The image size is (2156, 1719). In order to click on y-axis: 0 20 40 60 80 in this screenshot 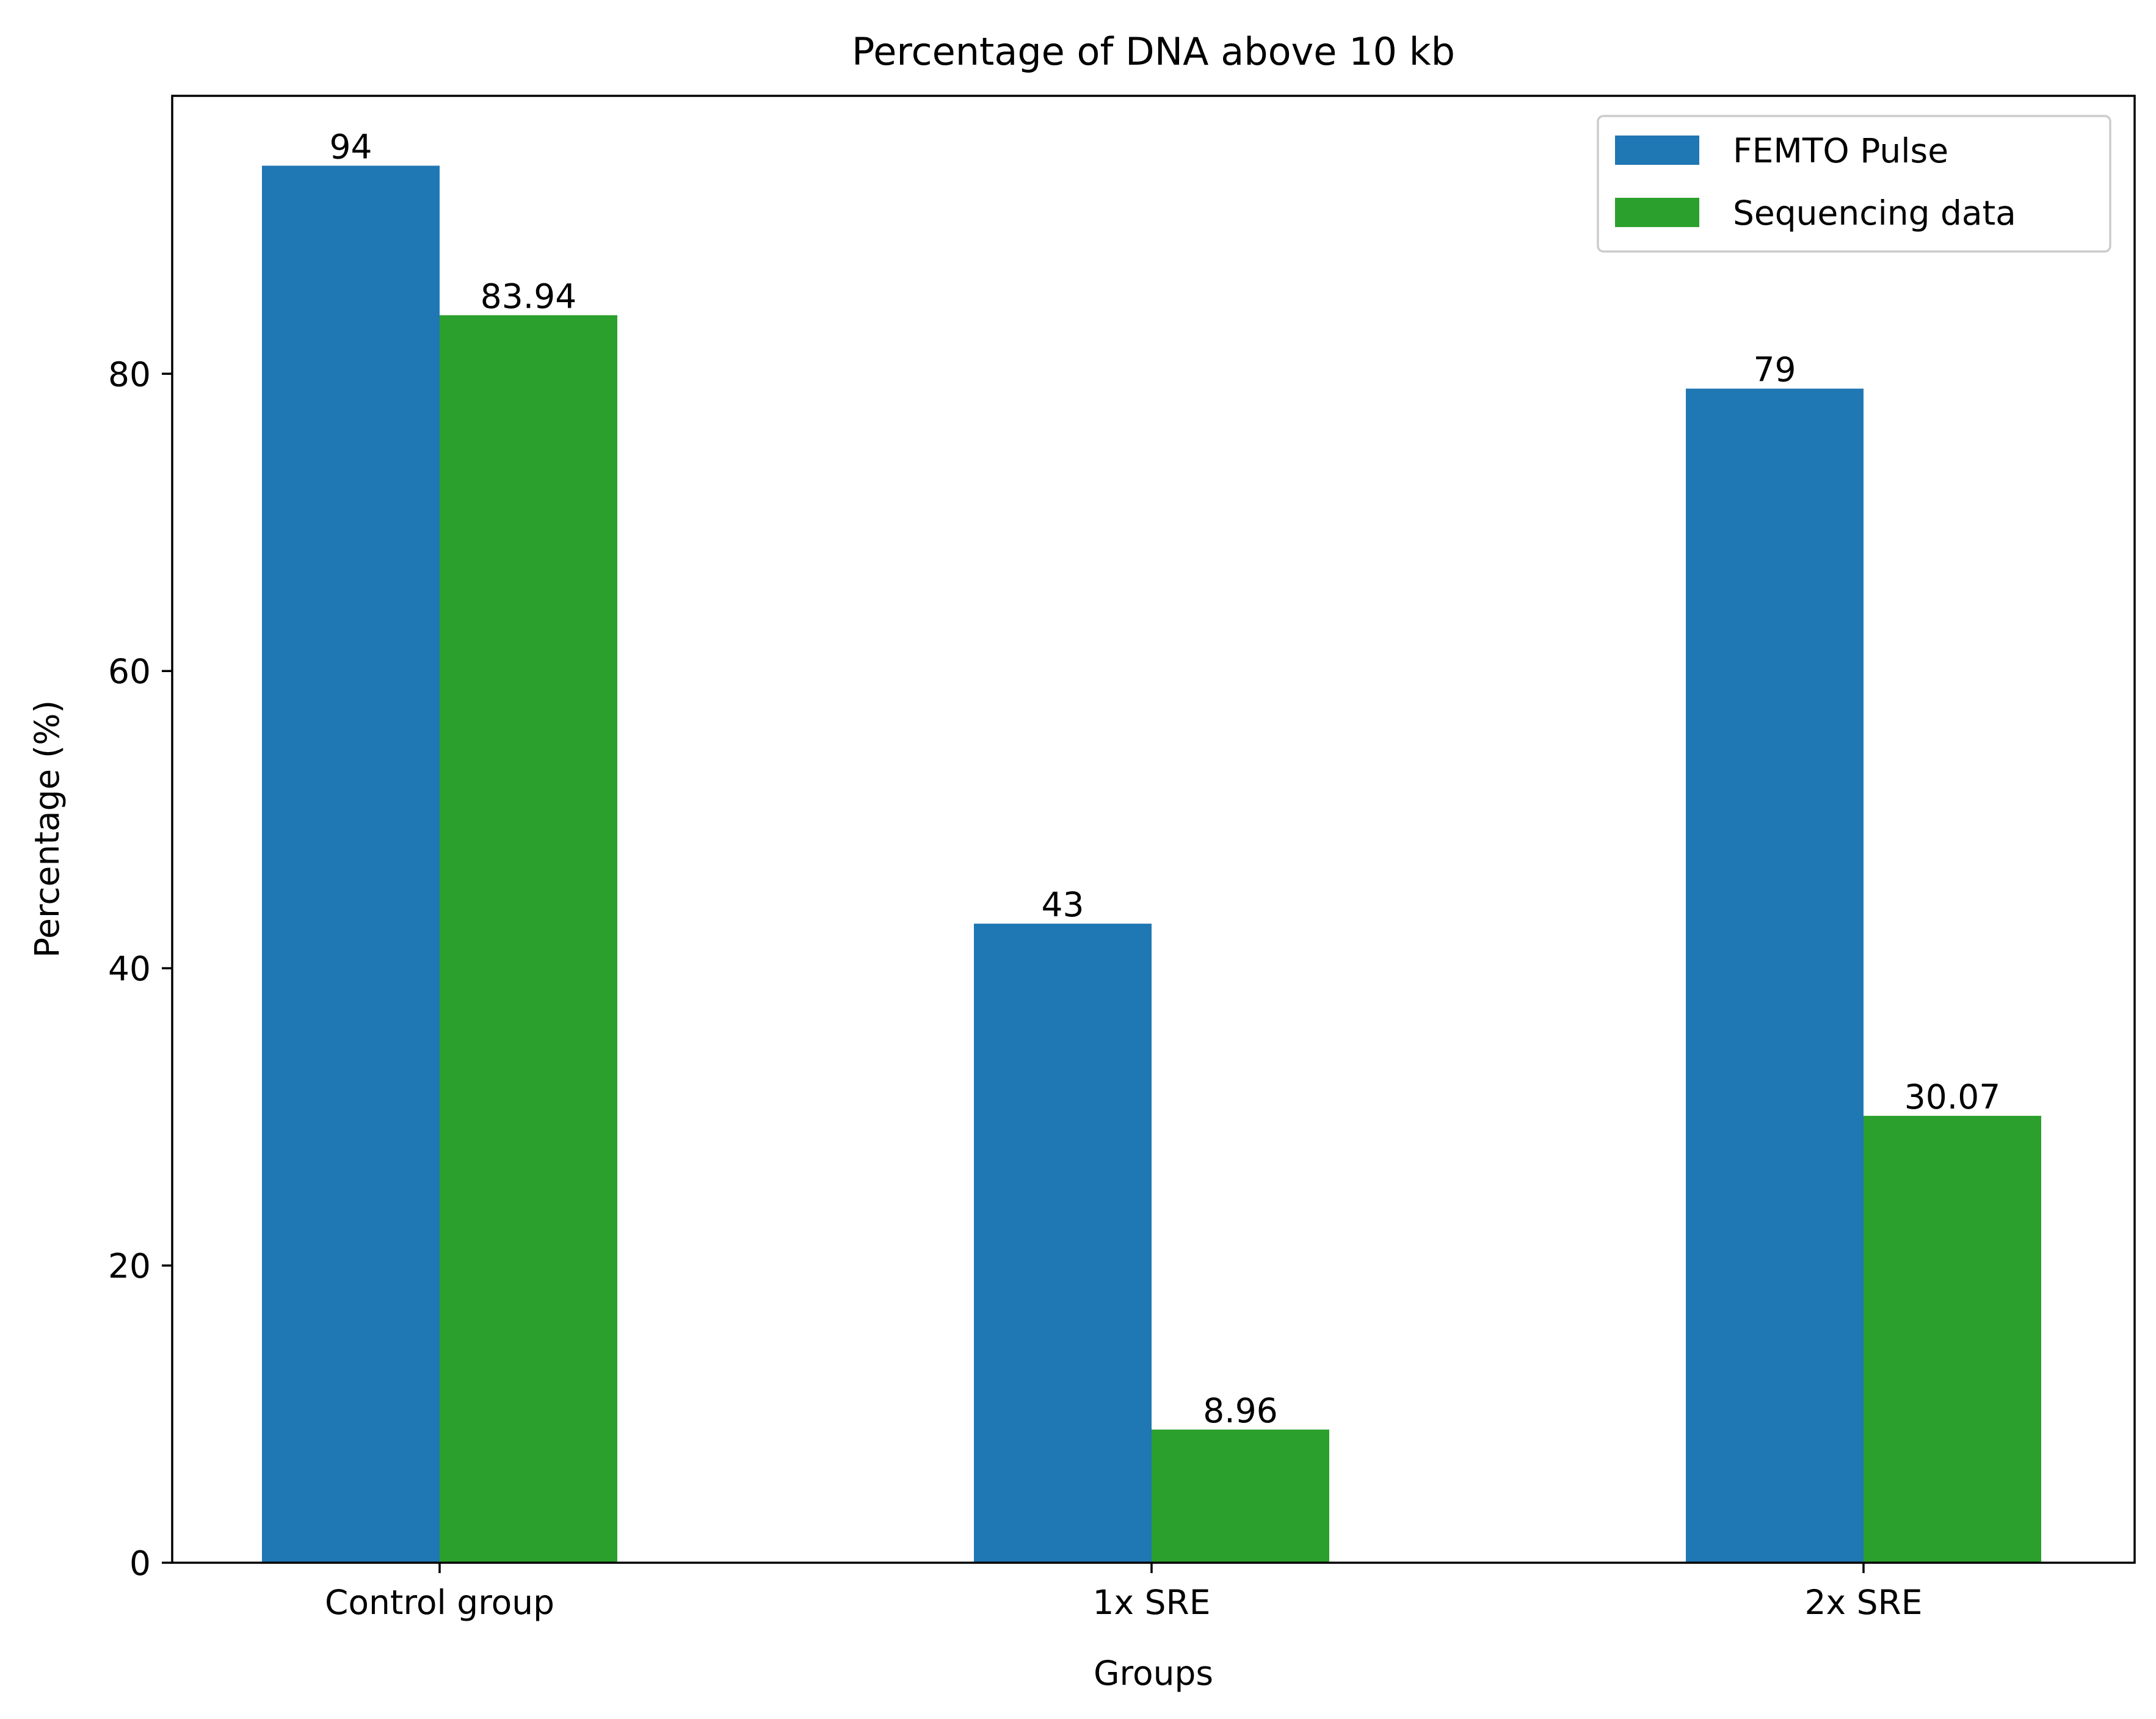, I will do `click(140, 969)`.